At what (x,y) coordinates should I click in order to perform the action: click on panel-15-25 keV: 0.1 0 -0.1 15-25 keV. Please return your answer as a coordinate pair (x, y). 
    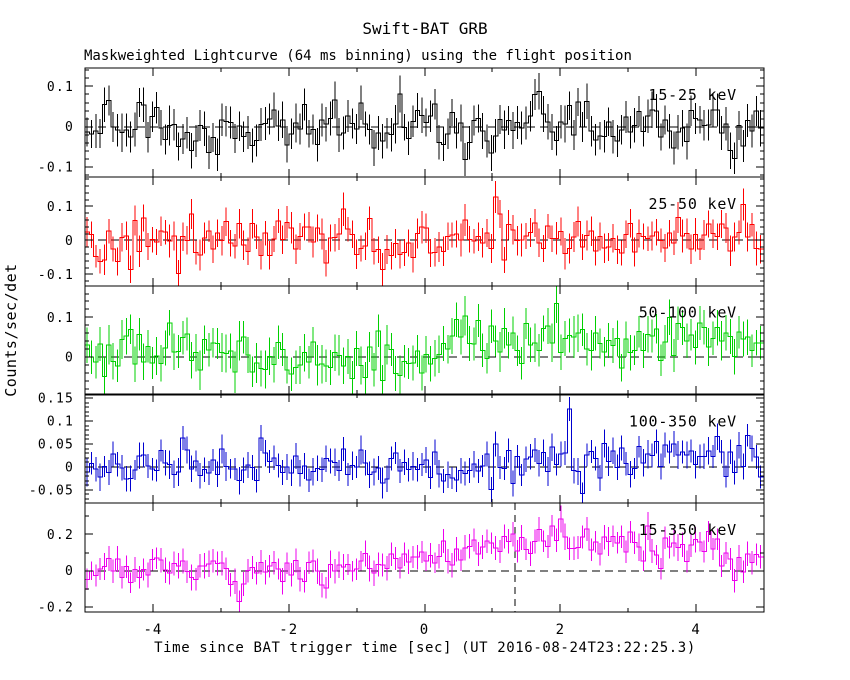
    Looking at the image, I should click on (401, 122).